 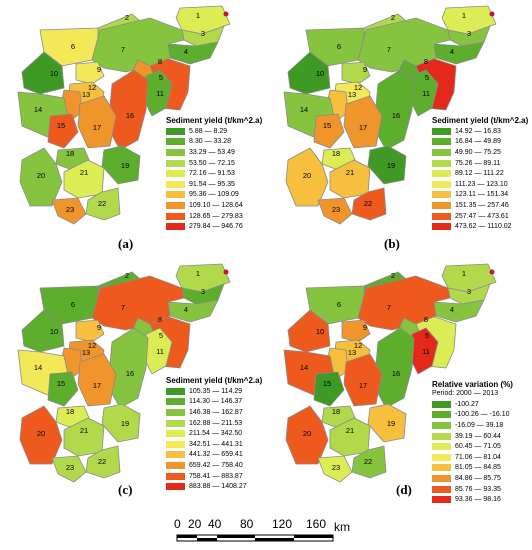 What do you see at coordinates (358, 87) in the screenshot?
I see `subbasin-label: 12` at bounding box center [358, 87].